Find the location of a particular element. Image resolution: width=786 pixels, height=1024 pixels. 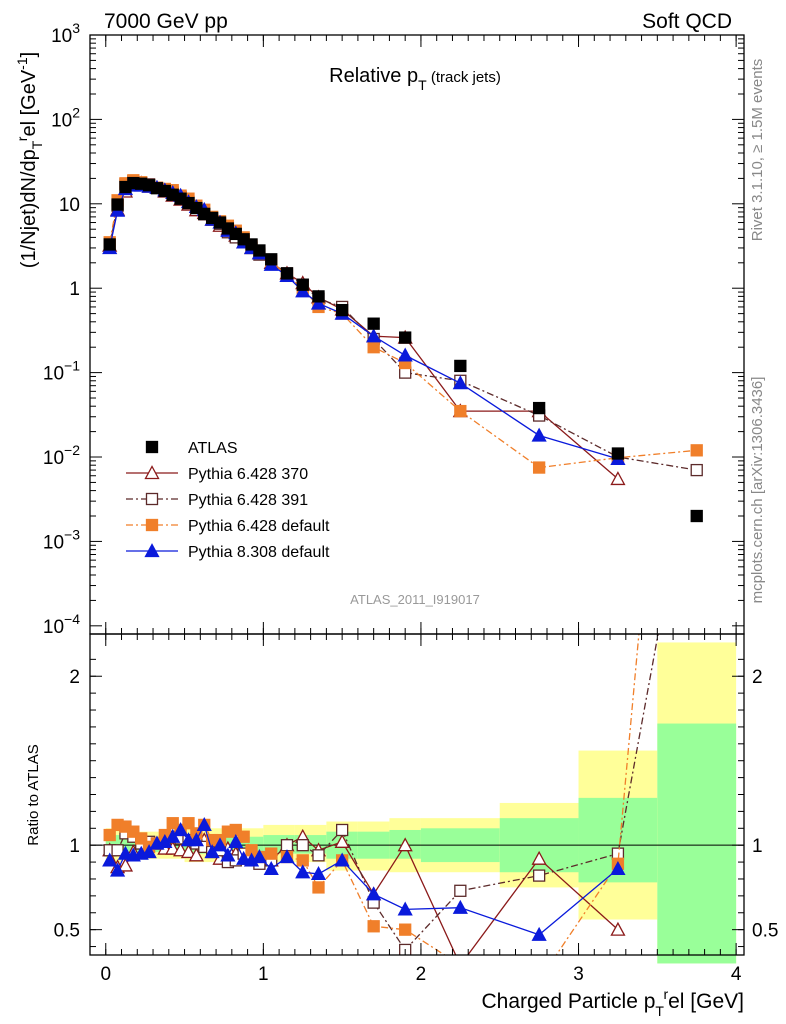

x-tick-label-0: 0 is located at coordinates (105, 974).